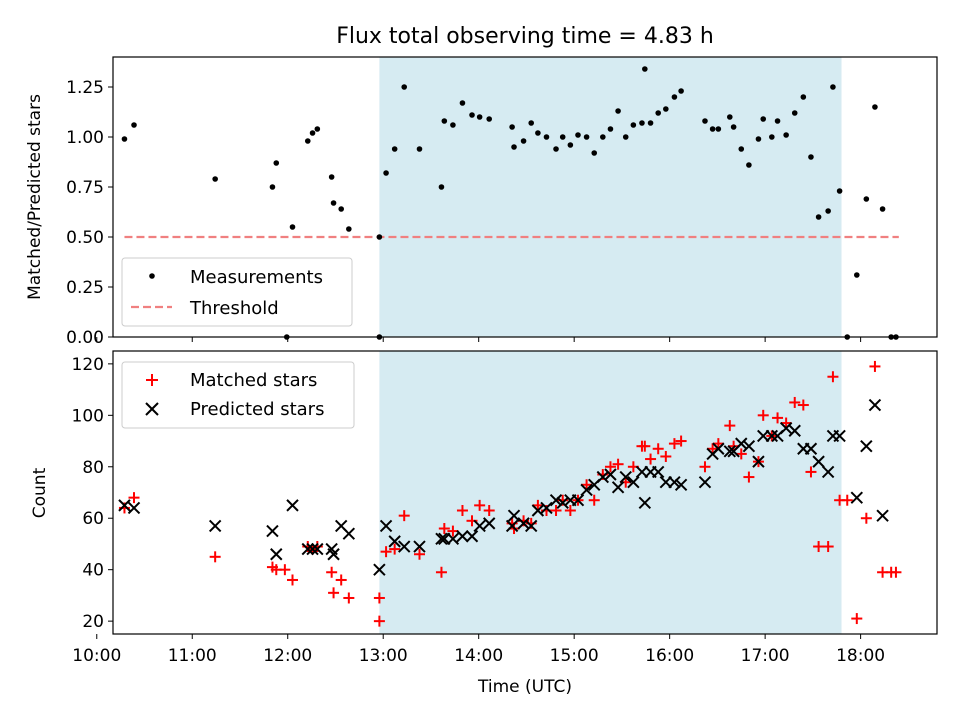 This screenshot has height=720, width=960. Describe the element at coordinates (257, 409) in the screenshot. I see `legend-predicted-label: Predicted stars` at that location.